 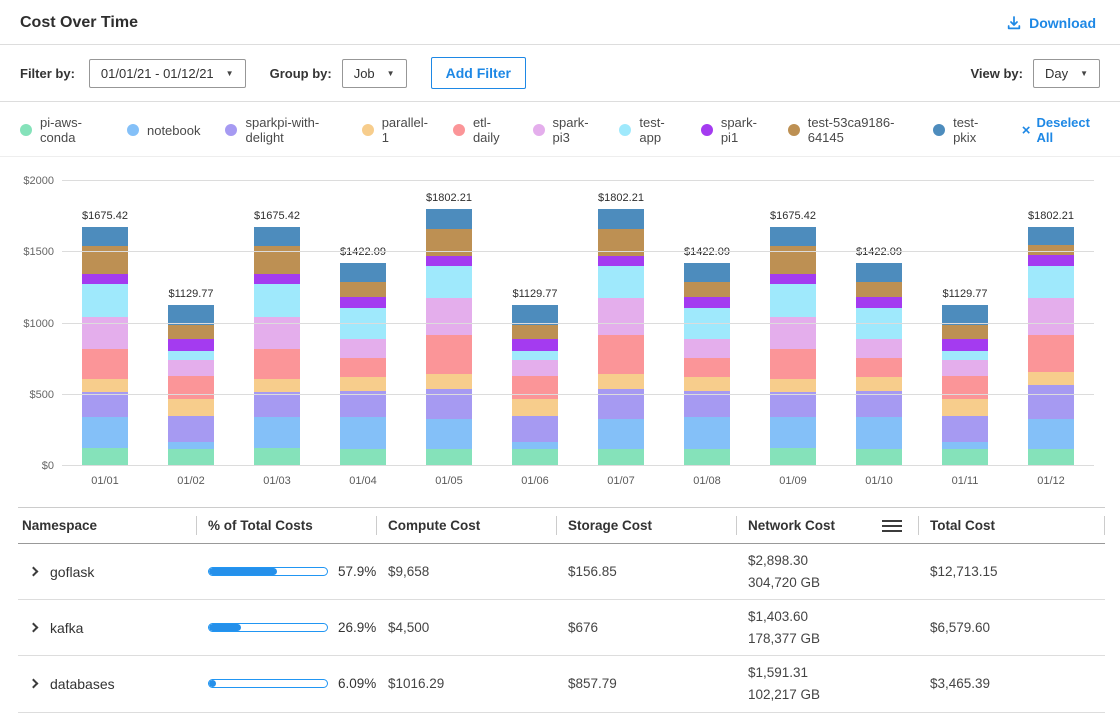 What do you see at coordinates (647, 130) in the screenshot?
I see `legend-item-test-app: test-app` at bounding box center [647, 130].